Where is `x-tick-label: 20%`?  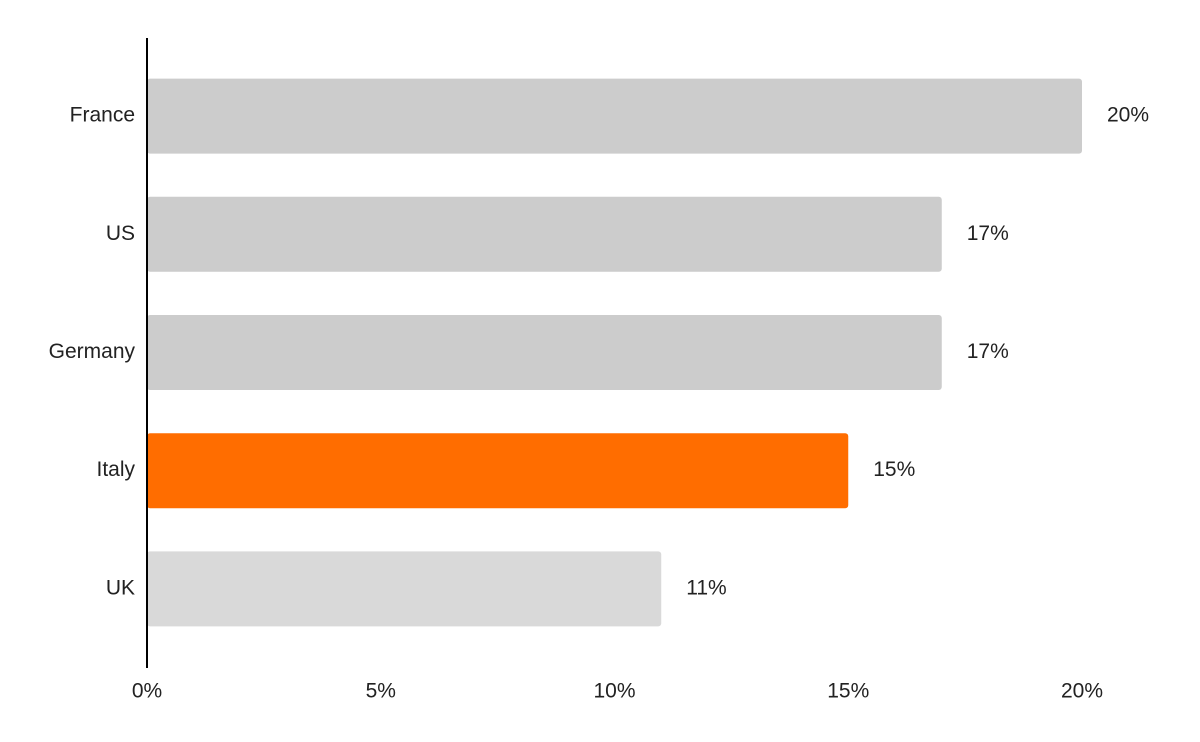
x-tick-label: 20% is located at coordinates (1082, 691).